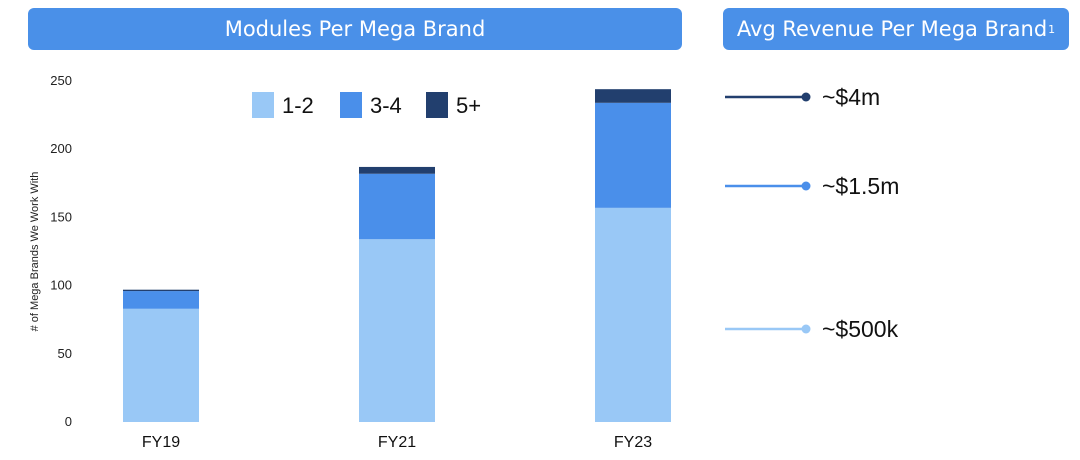  I want to click on y-tick-label: 150, so click(61, 216).